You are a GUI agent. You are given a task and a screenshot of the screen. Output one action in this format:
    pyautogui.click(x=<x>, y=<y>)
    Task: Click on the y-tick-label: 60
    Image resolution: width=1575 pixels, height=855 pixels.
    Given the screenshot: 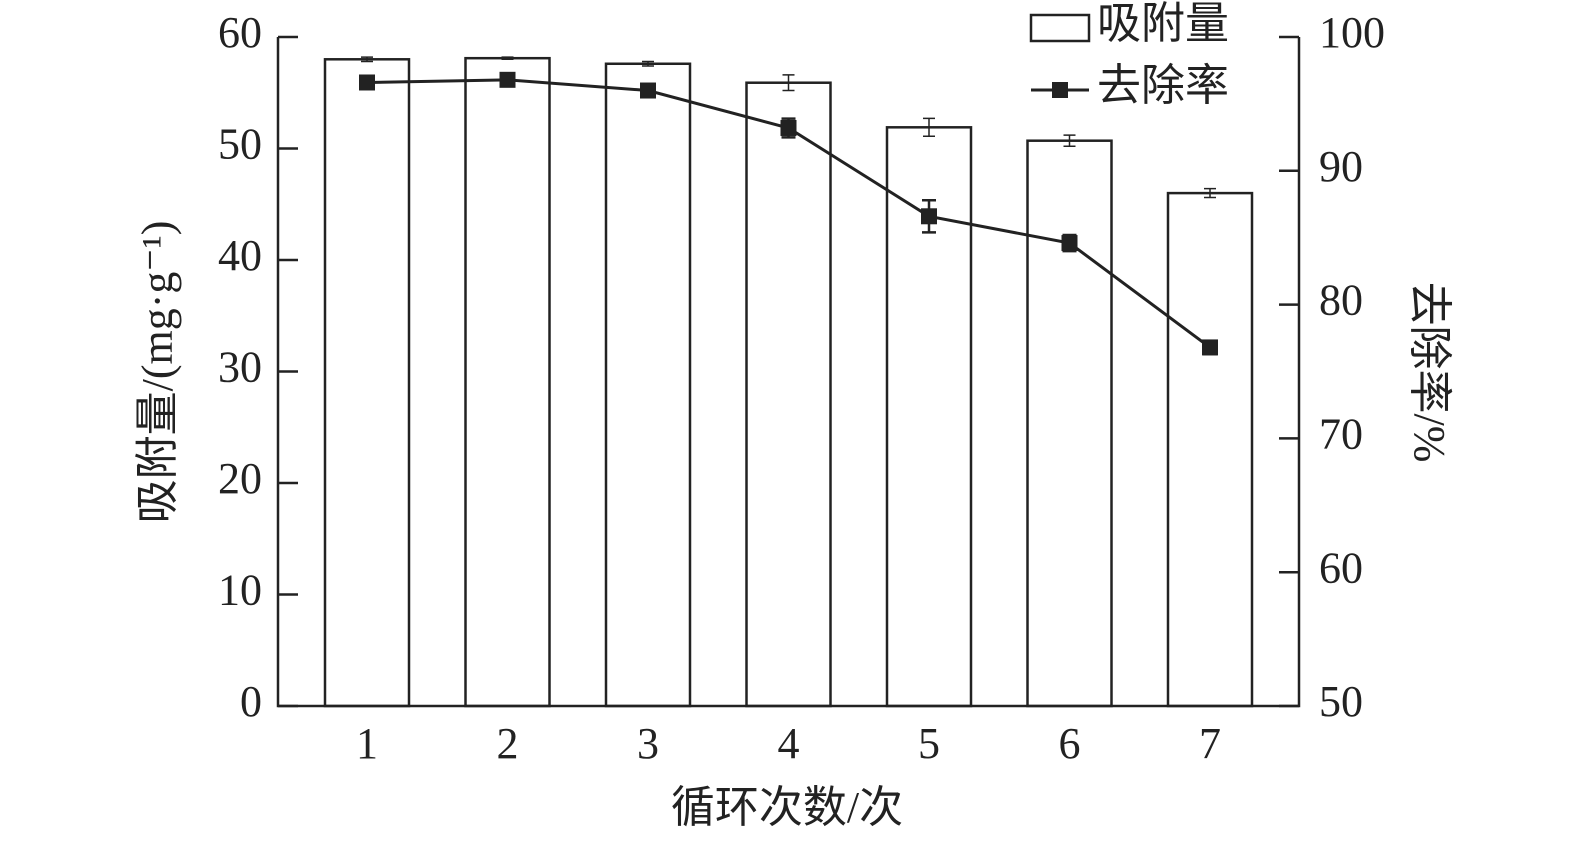 What is the action you would take?
    pyautogui.click(x=240, y=32)
    